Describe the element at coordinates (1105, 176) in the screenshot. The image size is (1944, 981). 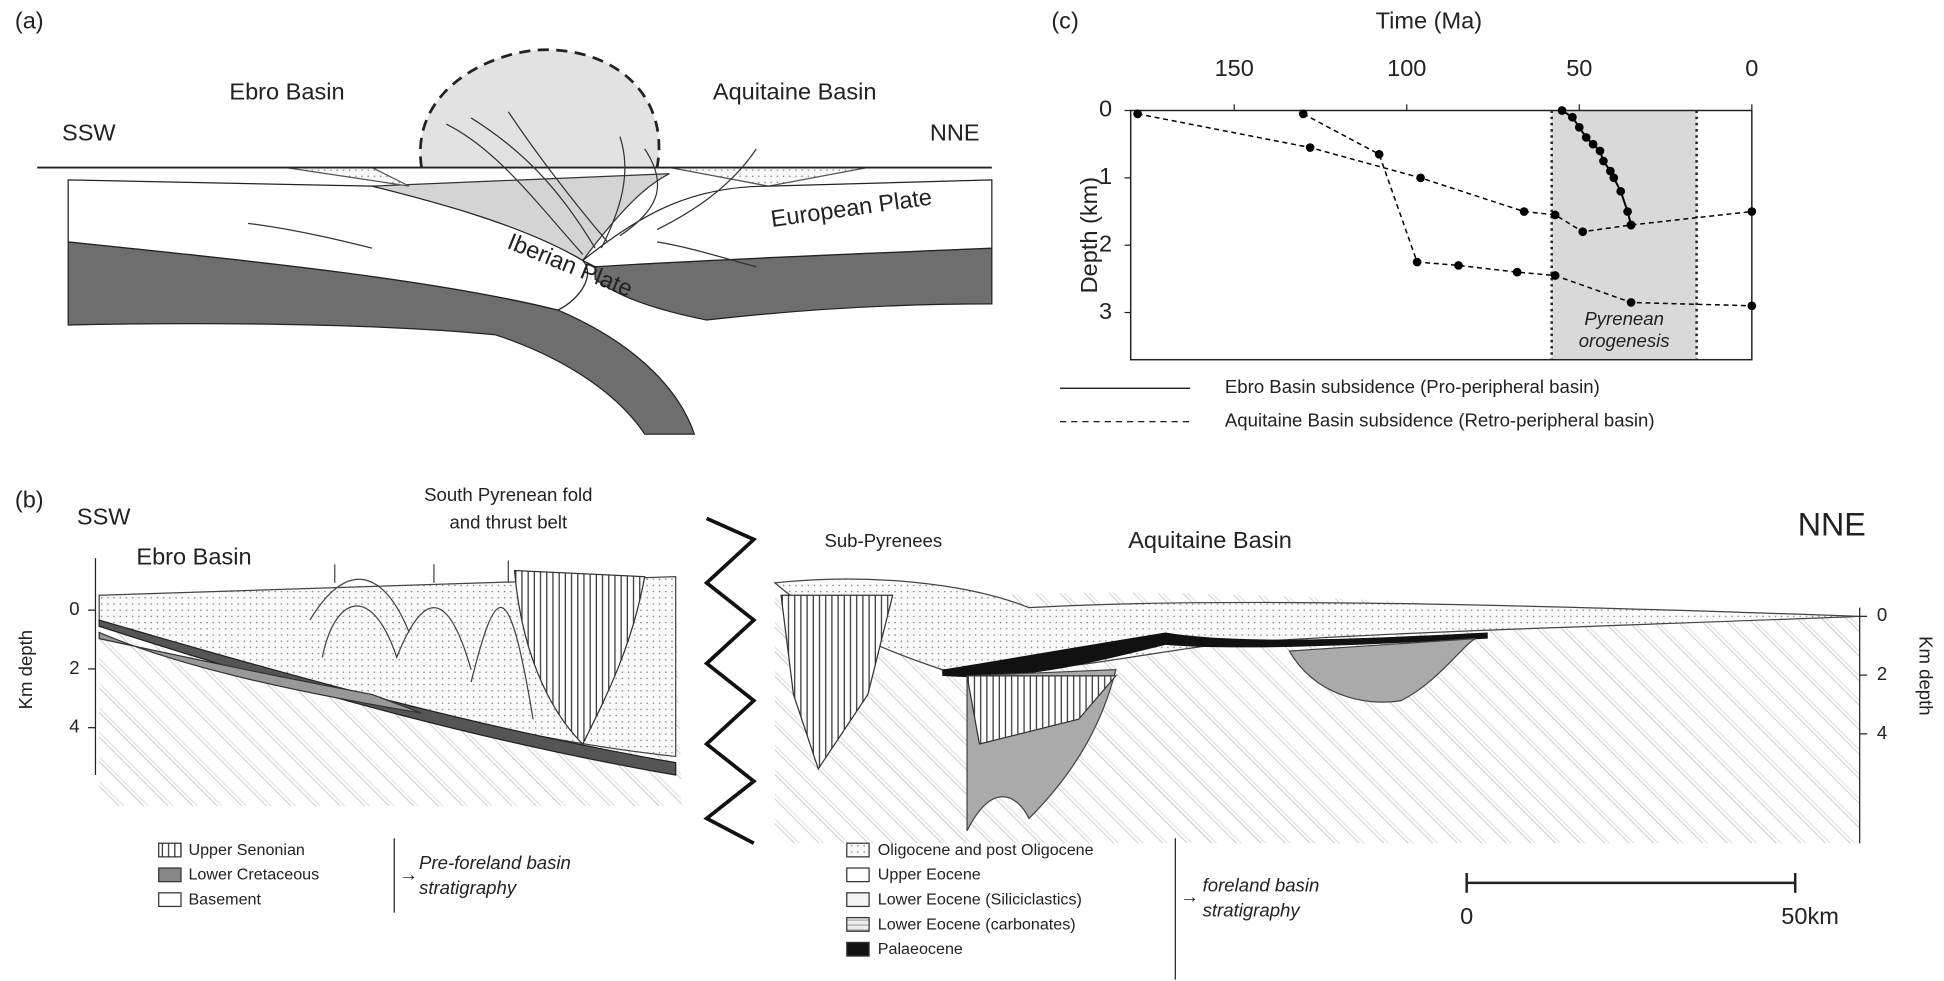
I see `y-tick-label: 1` at that location.